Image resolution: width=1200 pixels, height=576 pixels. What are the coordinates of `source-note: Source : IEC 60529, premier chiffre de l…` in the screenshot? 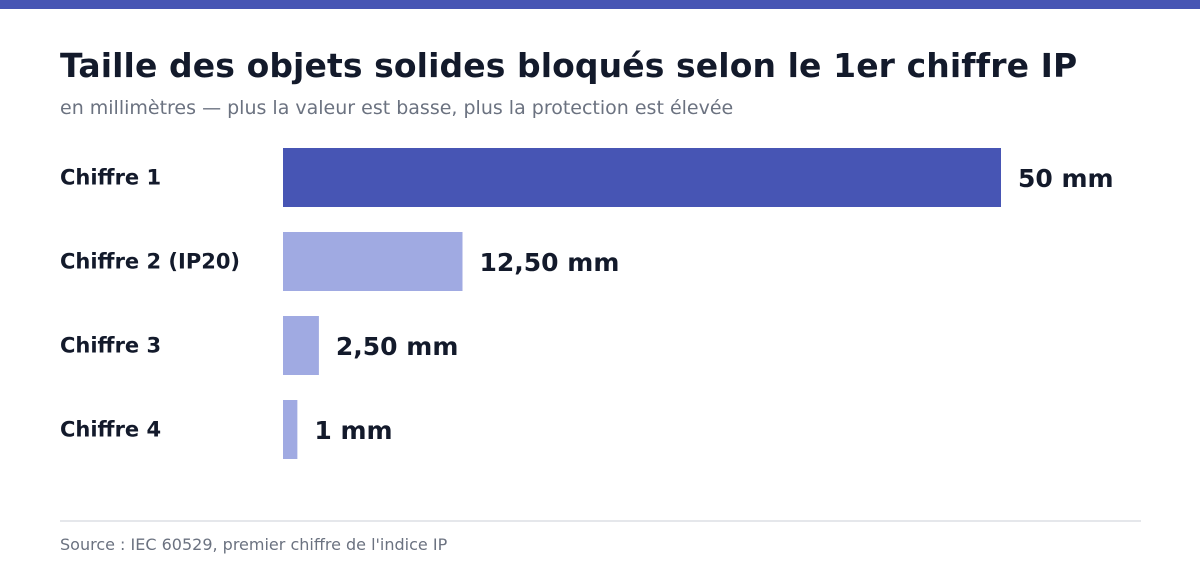 It's located at (254, 544).